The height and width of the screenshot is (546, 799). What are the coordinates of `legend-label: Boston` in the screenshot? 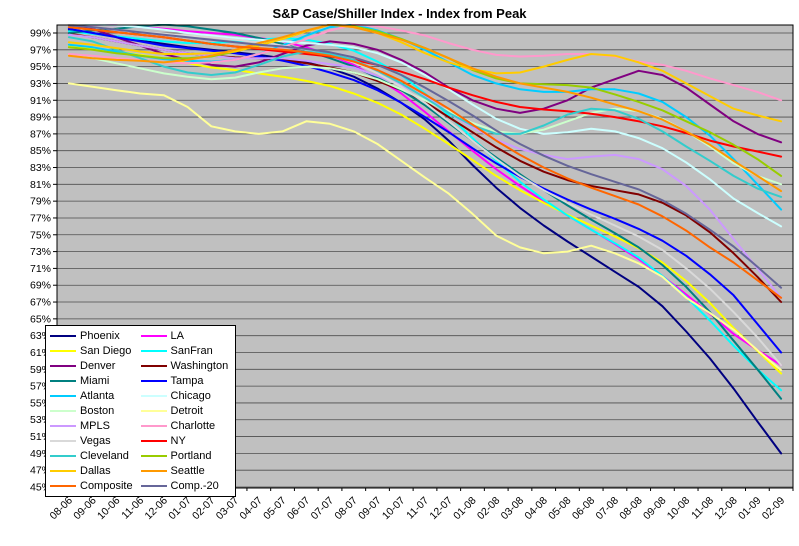 It's located at (97, 411).